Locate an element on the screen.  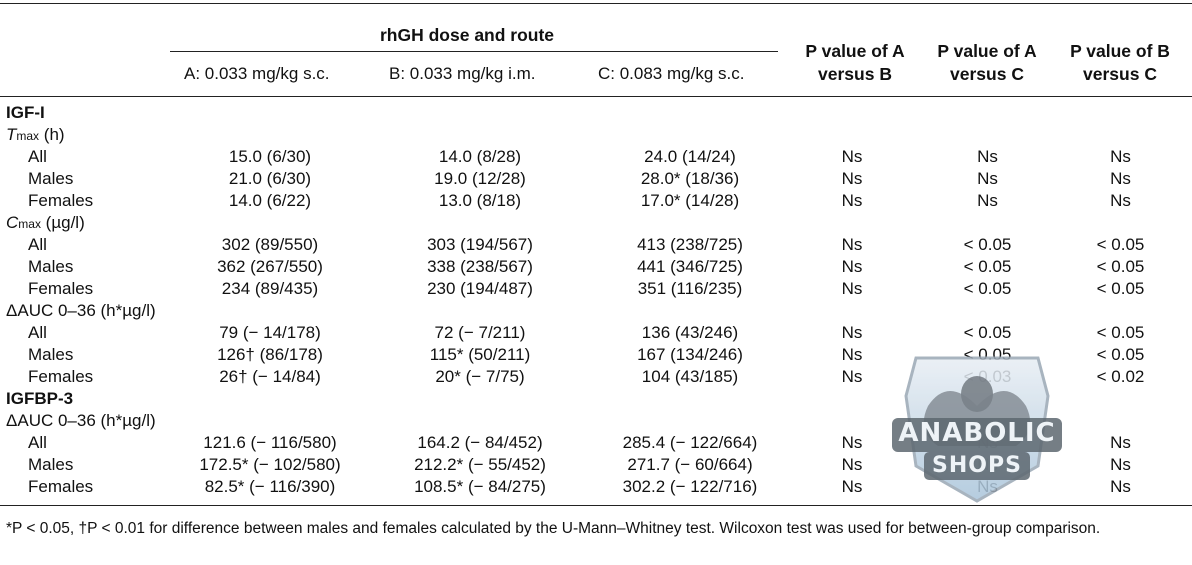
table-cell-a: 234 (89/435) is located at coordinates (270, 288).